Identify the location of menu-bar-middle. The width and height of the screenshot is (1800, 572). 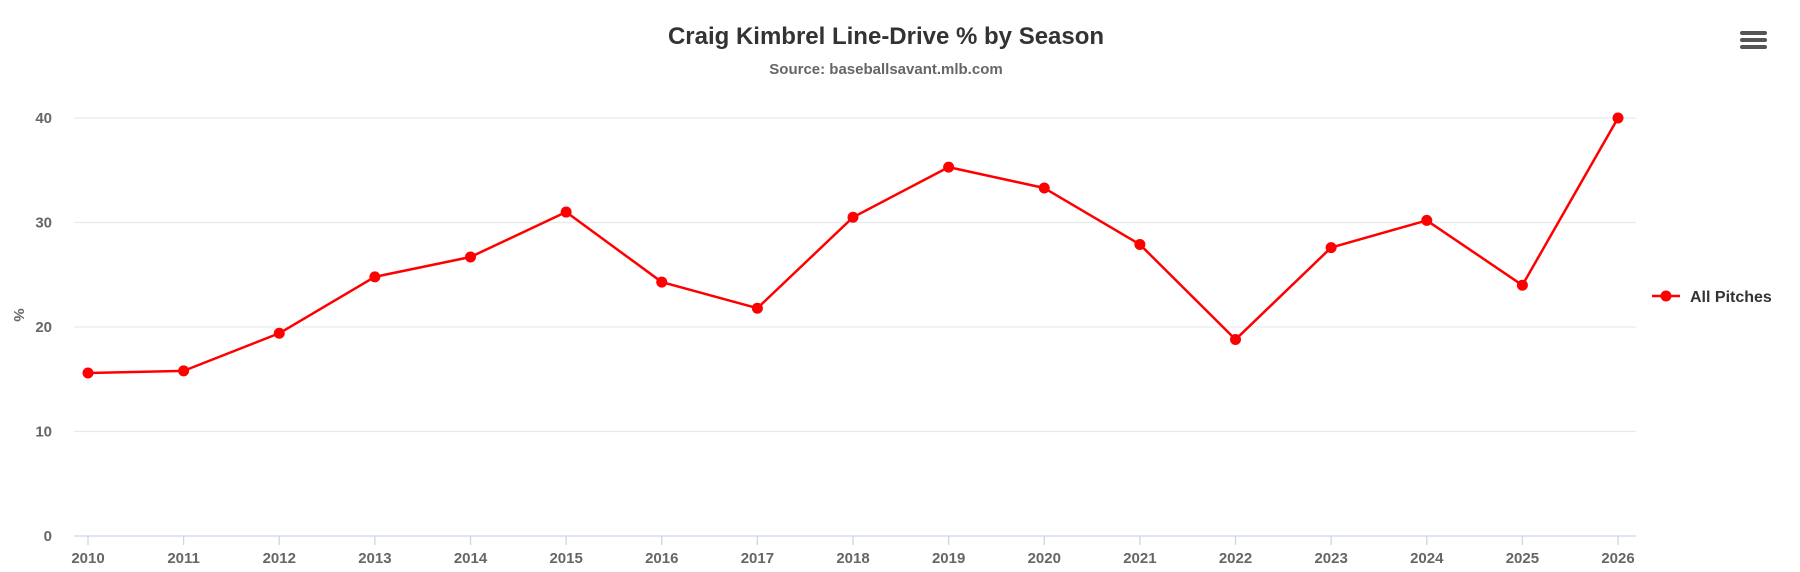
(1753, 40).